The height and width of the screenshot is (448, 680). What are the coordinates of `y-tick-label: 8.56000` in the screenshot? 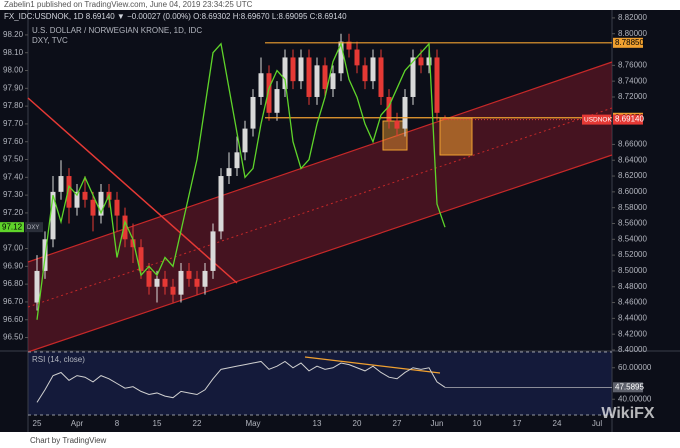 It's located at (632, 223).